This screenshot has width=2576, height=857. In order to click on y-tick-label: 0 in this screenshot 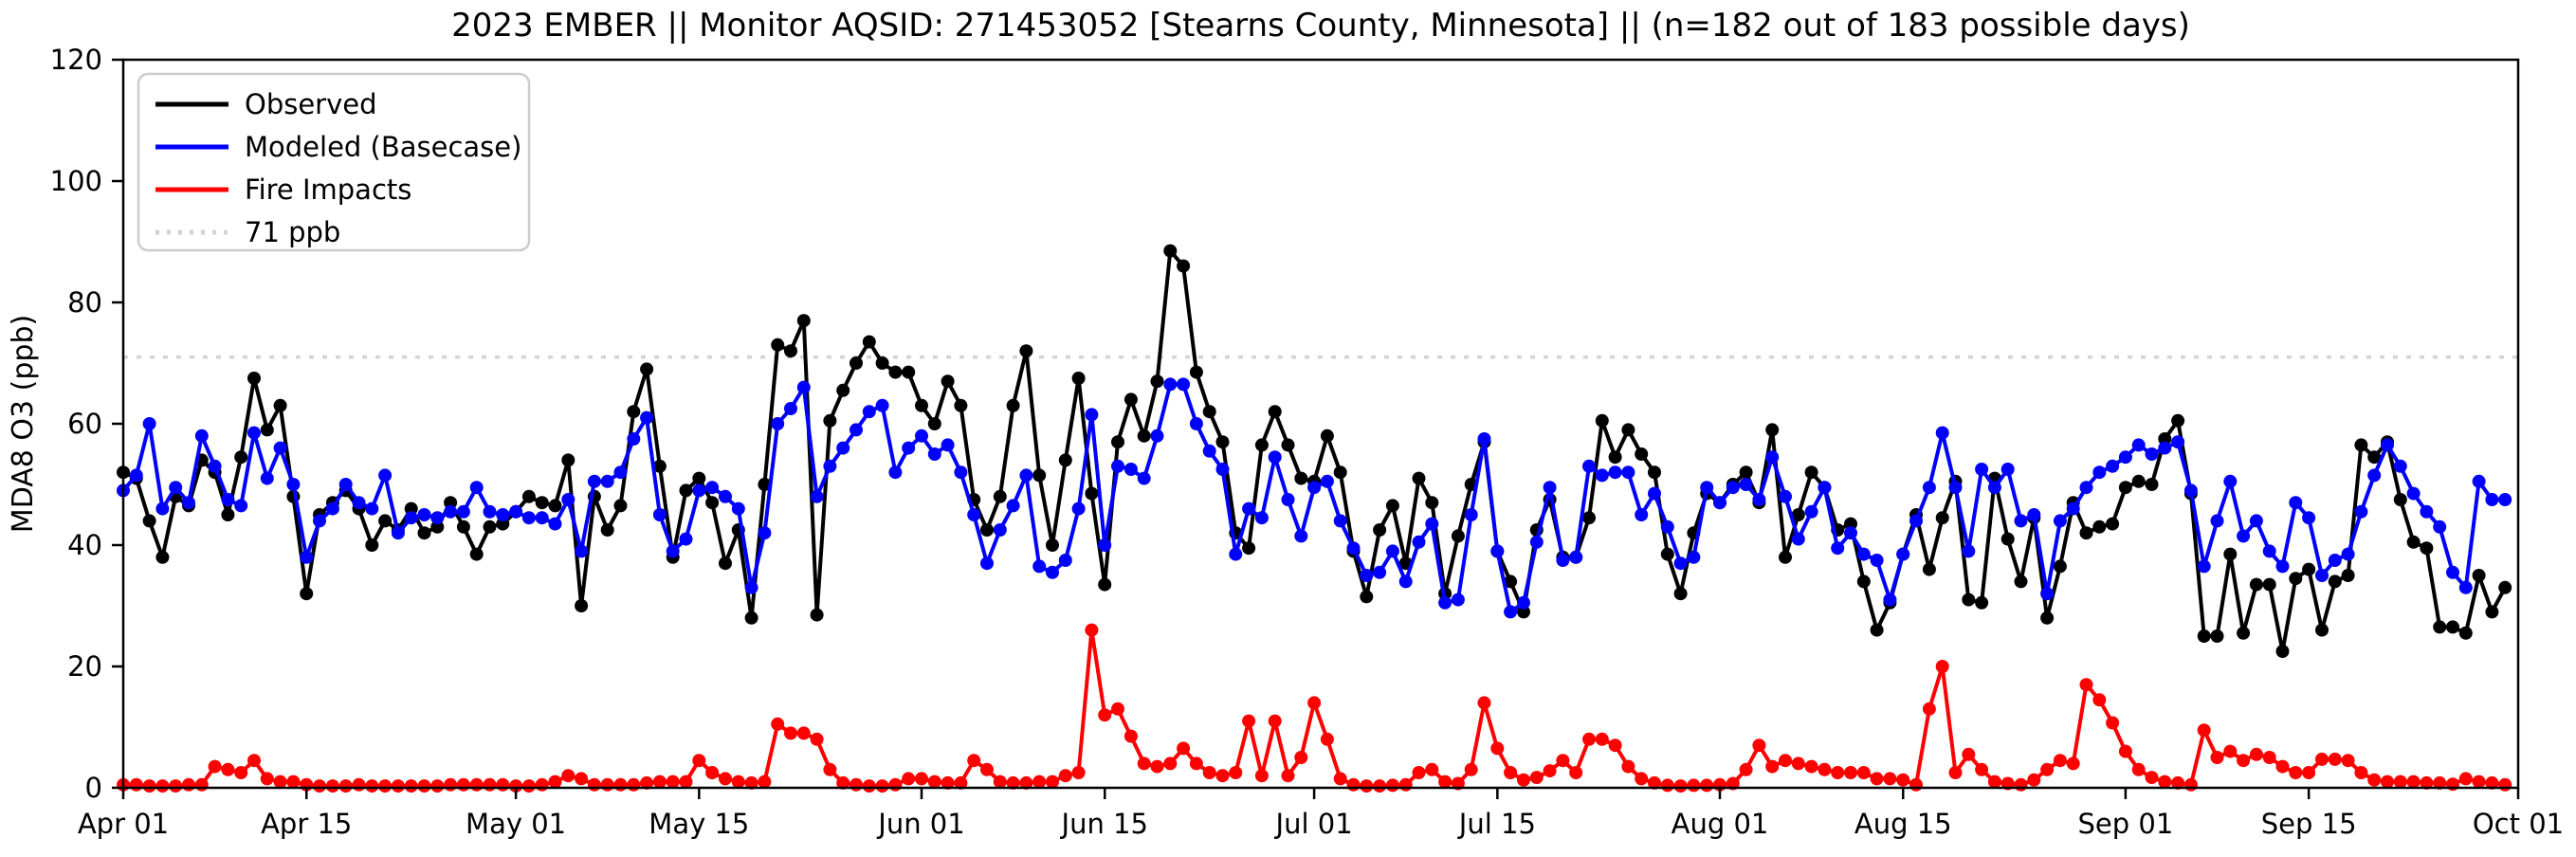, I will do `click(93, 788)`.